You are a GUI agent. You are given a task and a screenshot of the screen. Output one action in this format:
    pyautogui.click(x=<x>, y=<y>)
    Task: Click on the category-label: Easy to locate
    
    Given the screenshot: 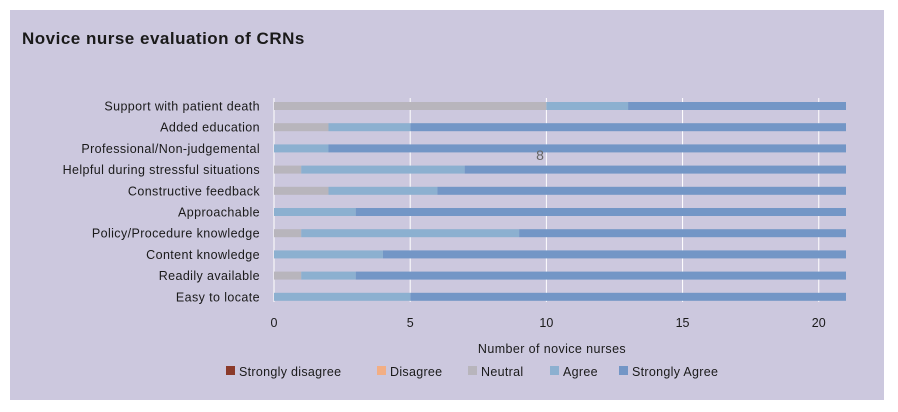 What is the action you would take?
    pyautogui.click(x=218, y=297)
    